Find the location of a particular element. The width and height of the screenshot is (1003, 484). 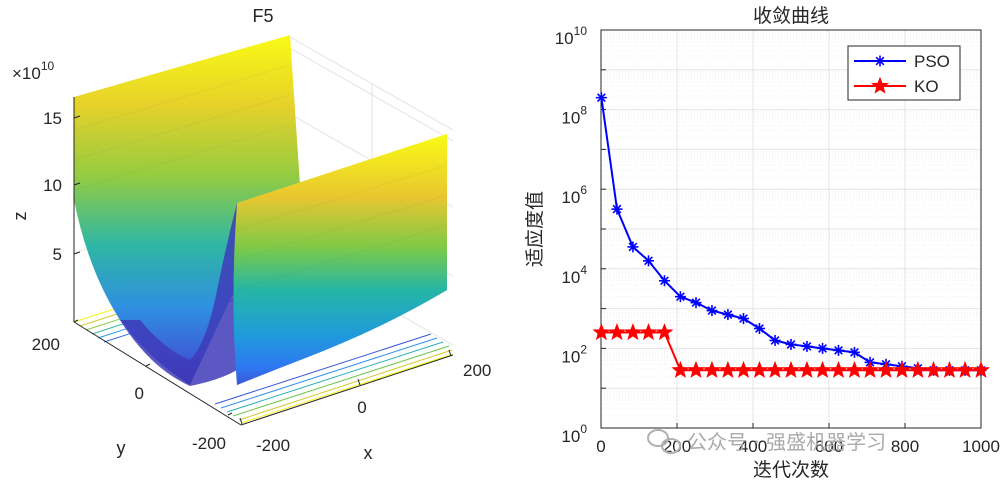

z-tick-labels: 5 10 15 is located at coordinates (52, 186).